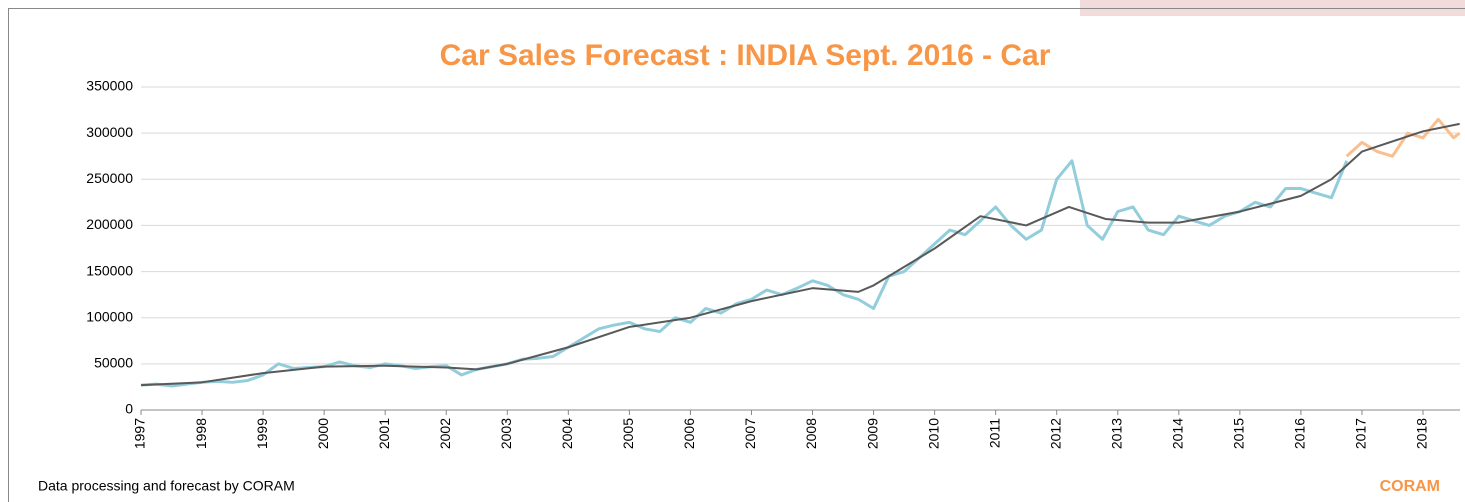 This screenshot has height=502, width=1465. I want to click on footer-note: Data processing and forecast by CORAM, so click(166, 486).